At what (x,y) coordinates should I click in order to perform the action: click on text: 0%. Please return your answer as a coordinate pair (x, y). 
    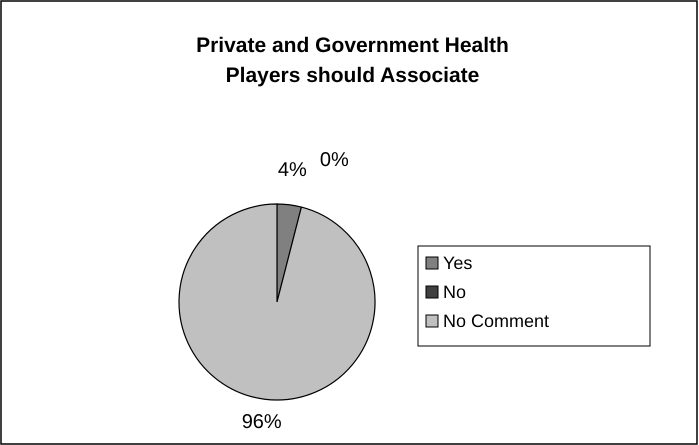
    Looking at the image, I should click on (334, 160).